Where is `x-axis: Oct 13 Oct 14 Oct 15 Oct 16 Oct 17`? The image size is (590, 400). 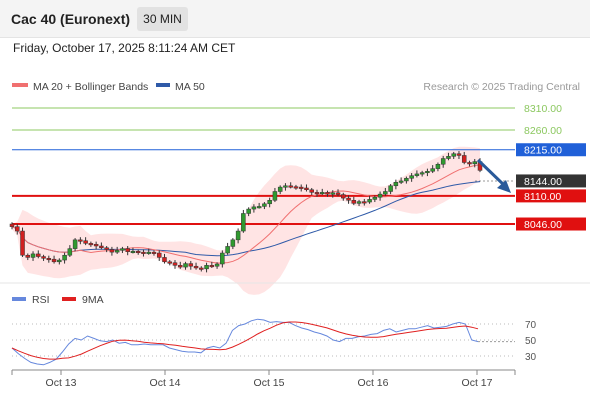
x-axis: Oct 13 Oct 14 Oct 15 Oct 16 Oct 17 is located at coordinates (263, 379).